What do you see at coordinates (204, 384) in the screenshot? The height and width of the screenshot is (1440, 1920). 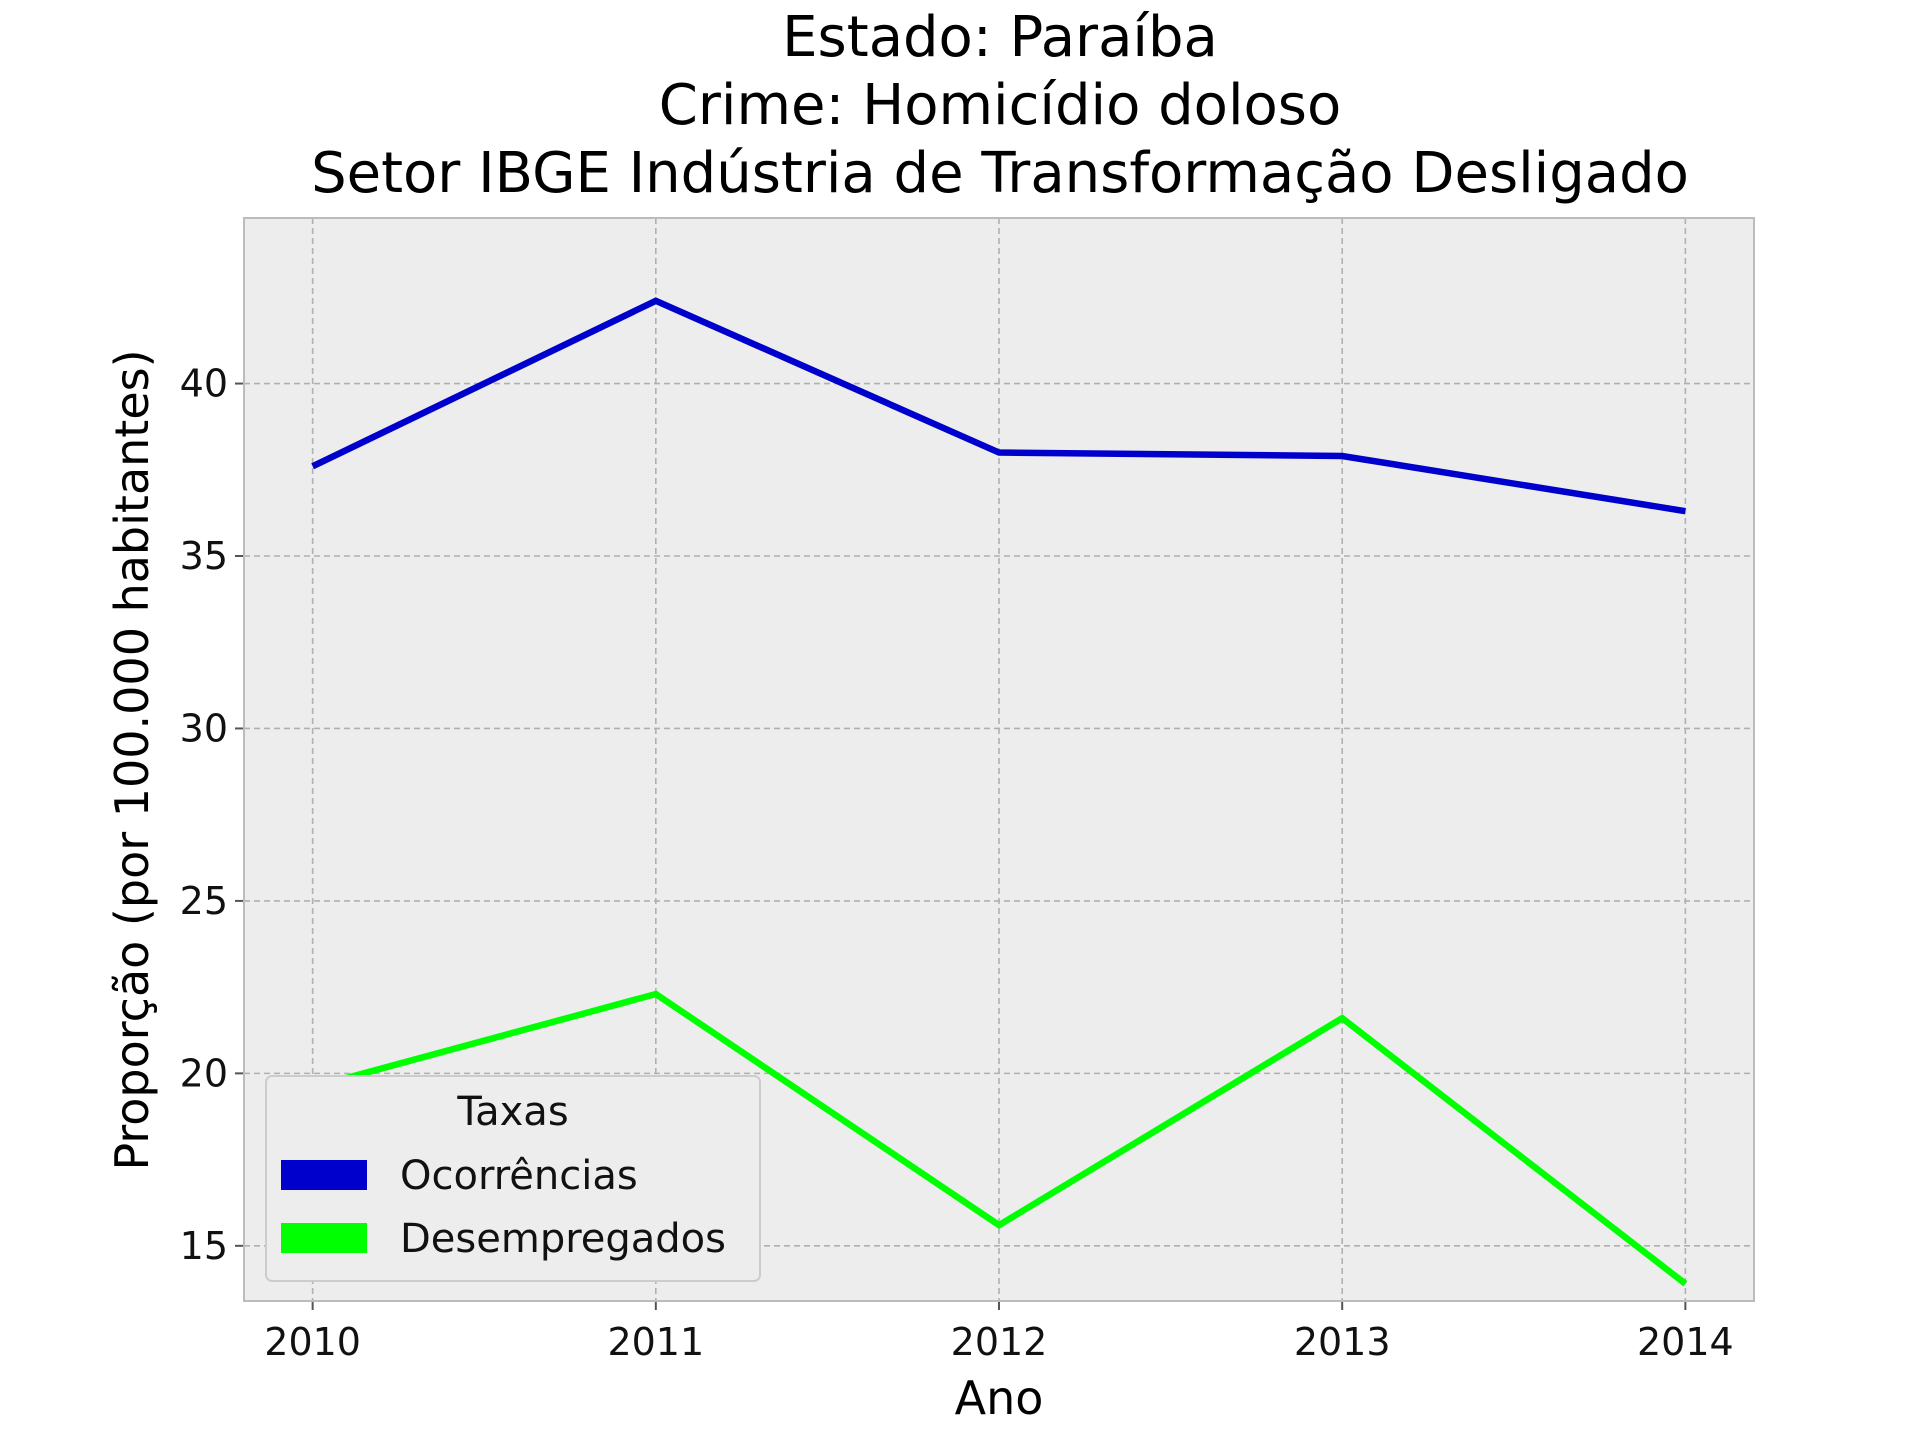 I see `y-tick-label: 40` at bounding box center [204, 384].